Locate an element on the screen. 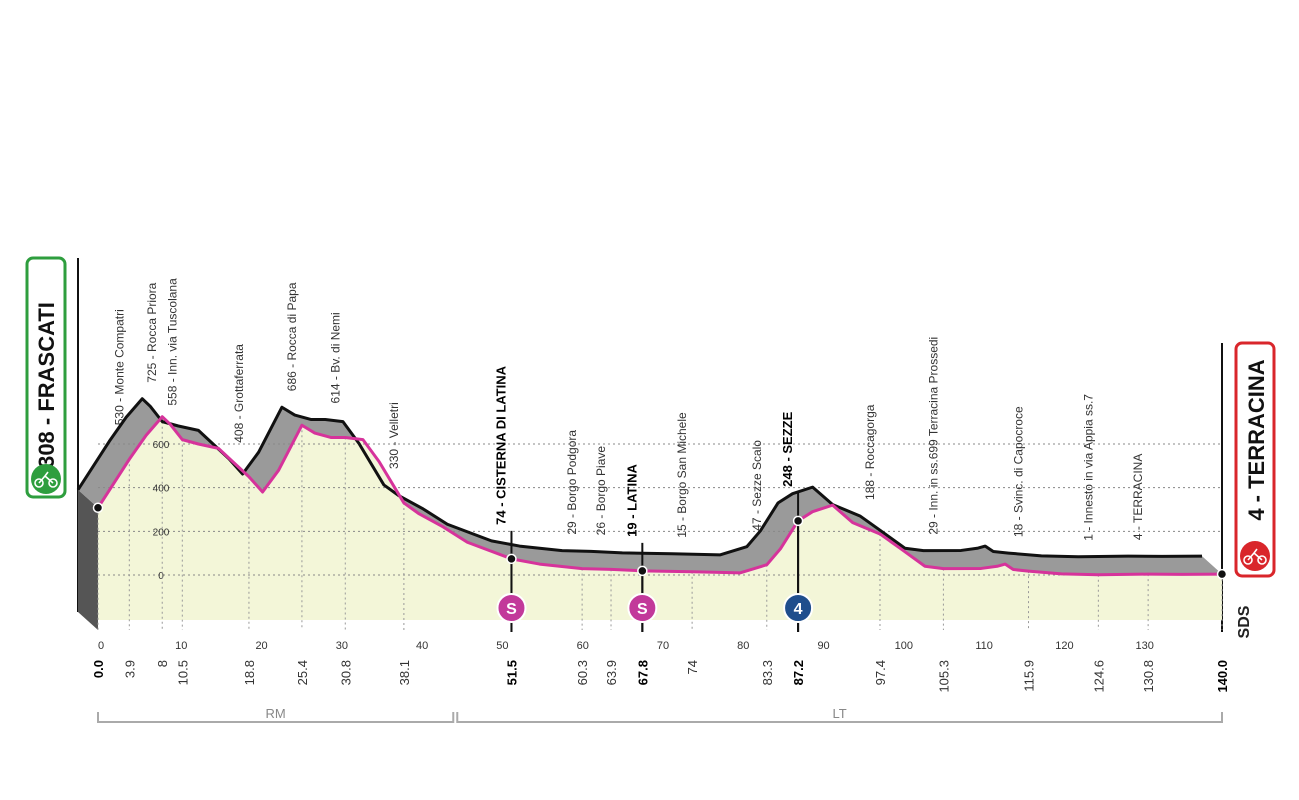  x-tick-label: 80 is located at coordinates (743, 646).